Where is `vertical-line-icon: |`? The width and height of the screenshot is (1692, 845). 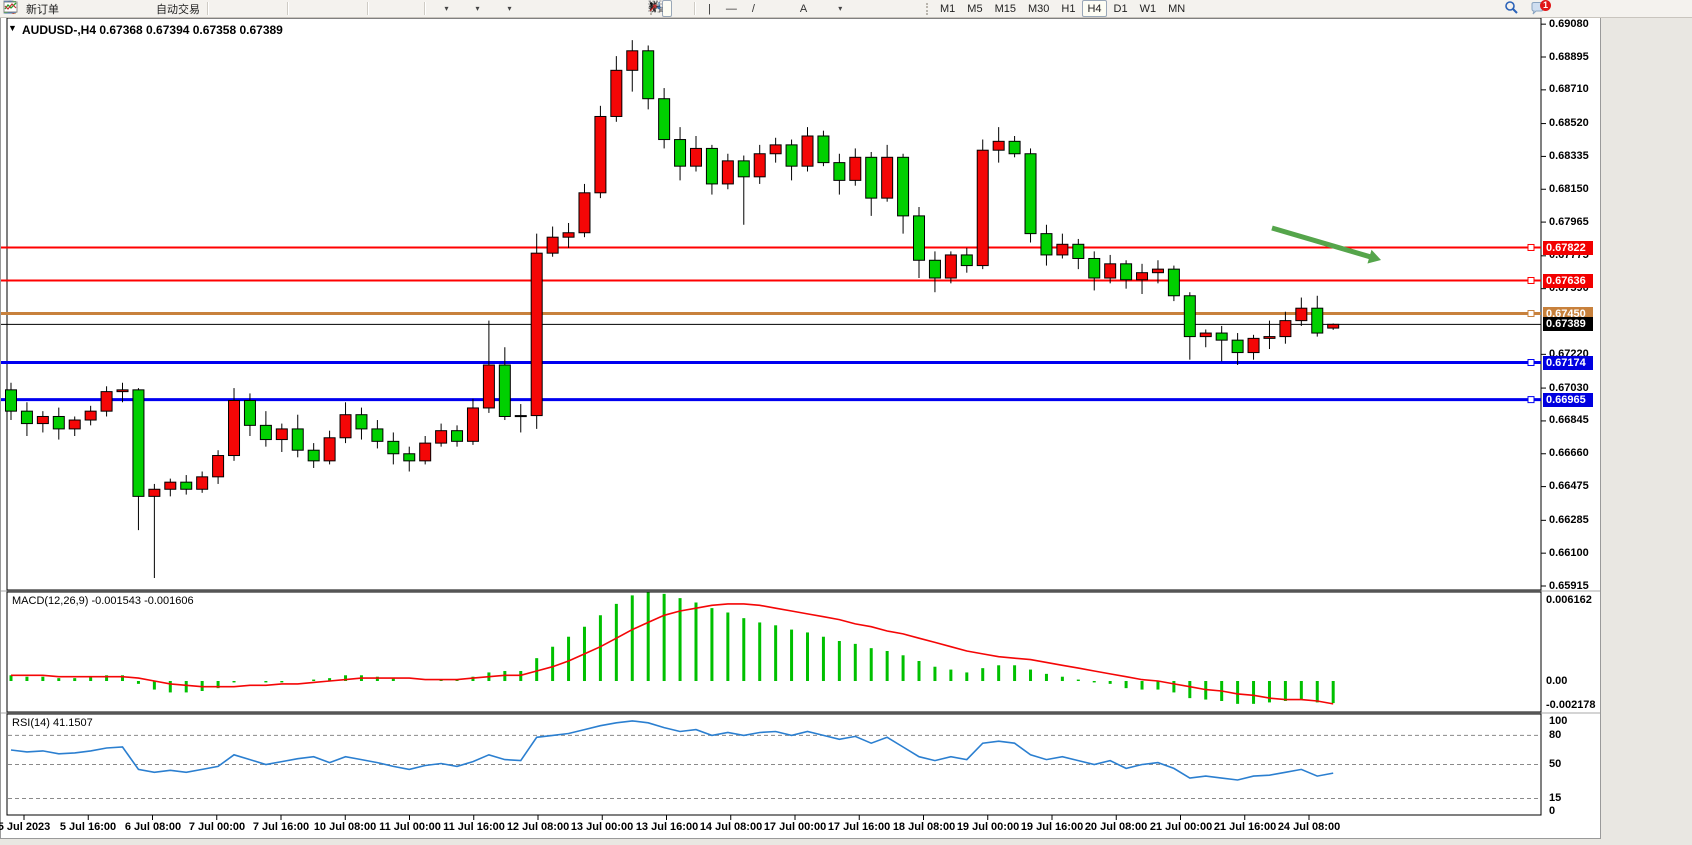 vertical-line-icon: | is located at coordinates (709, 8).